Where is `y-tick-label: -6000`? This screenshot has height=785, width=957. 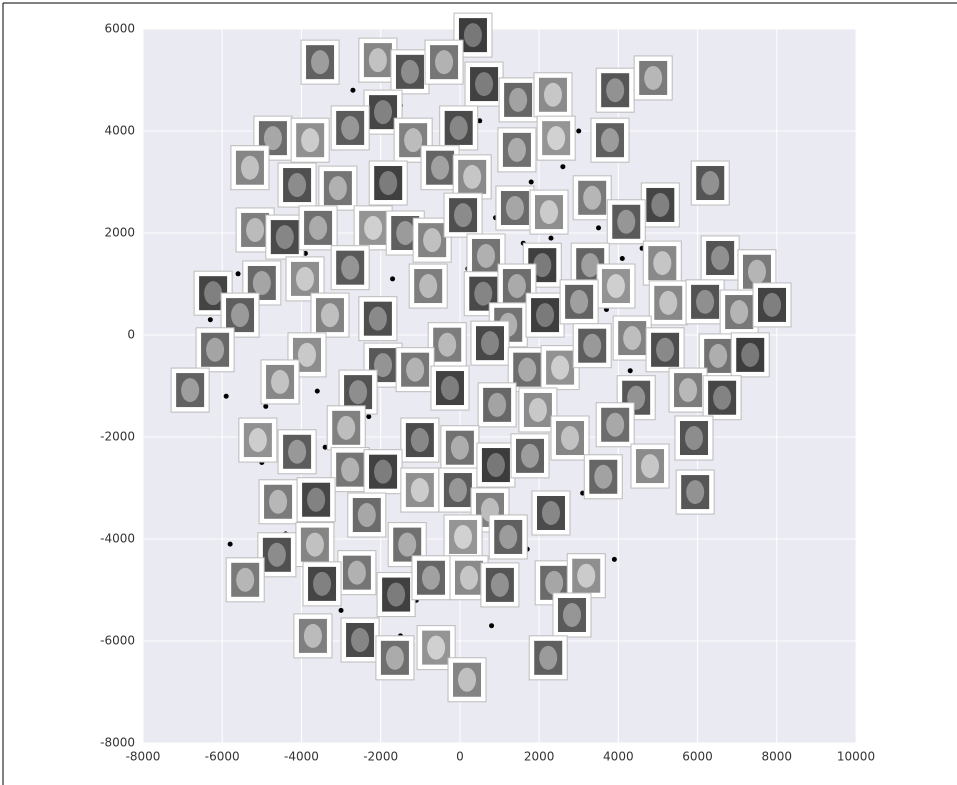
y-tick-label: -6000 is located at coordinates (117, 641).